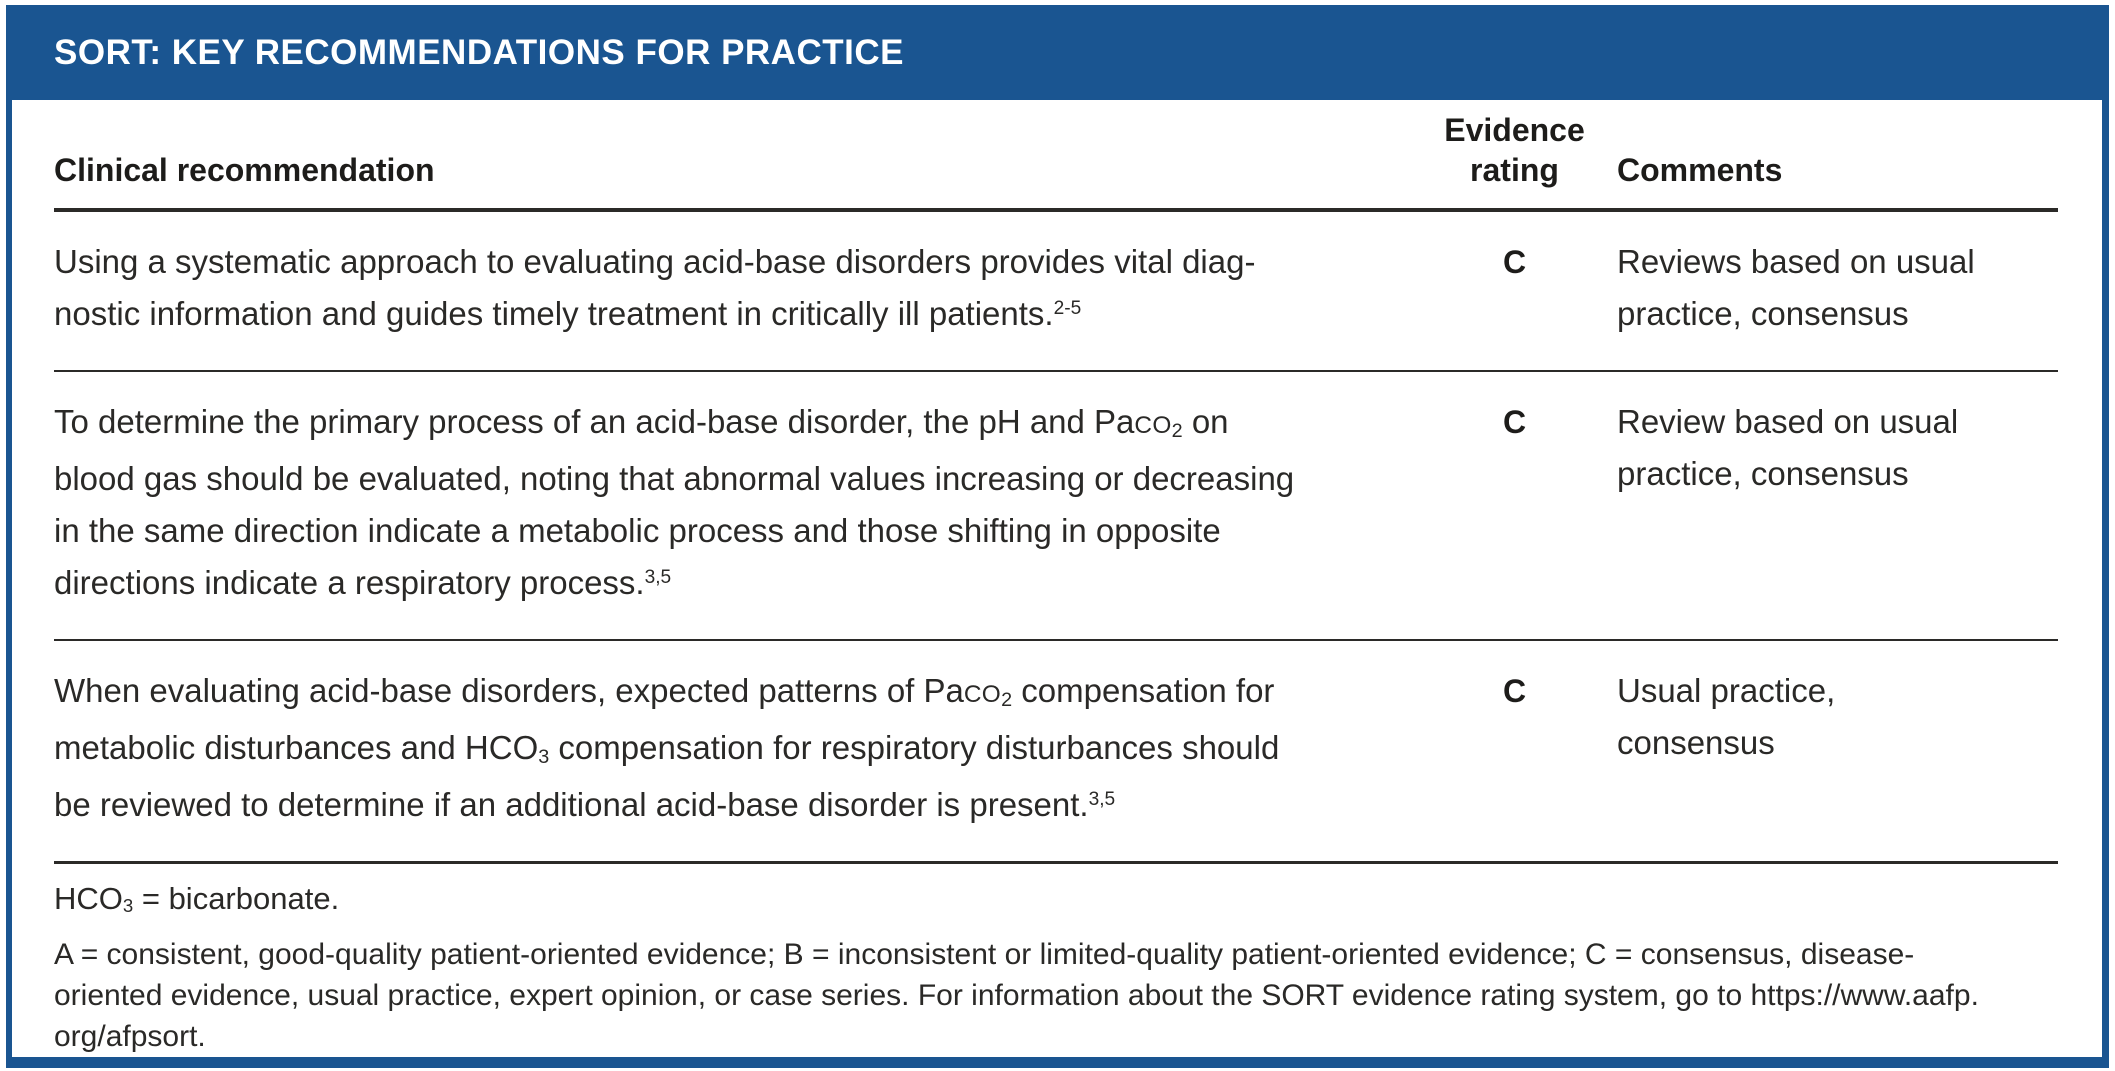  Describe the element at coordinates (1514, 130) in the screenshot. I see `evidence-header-line1: Evidence` at that location.